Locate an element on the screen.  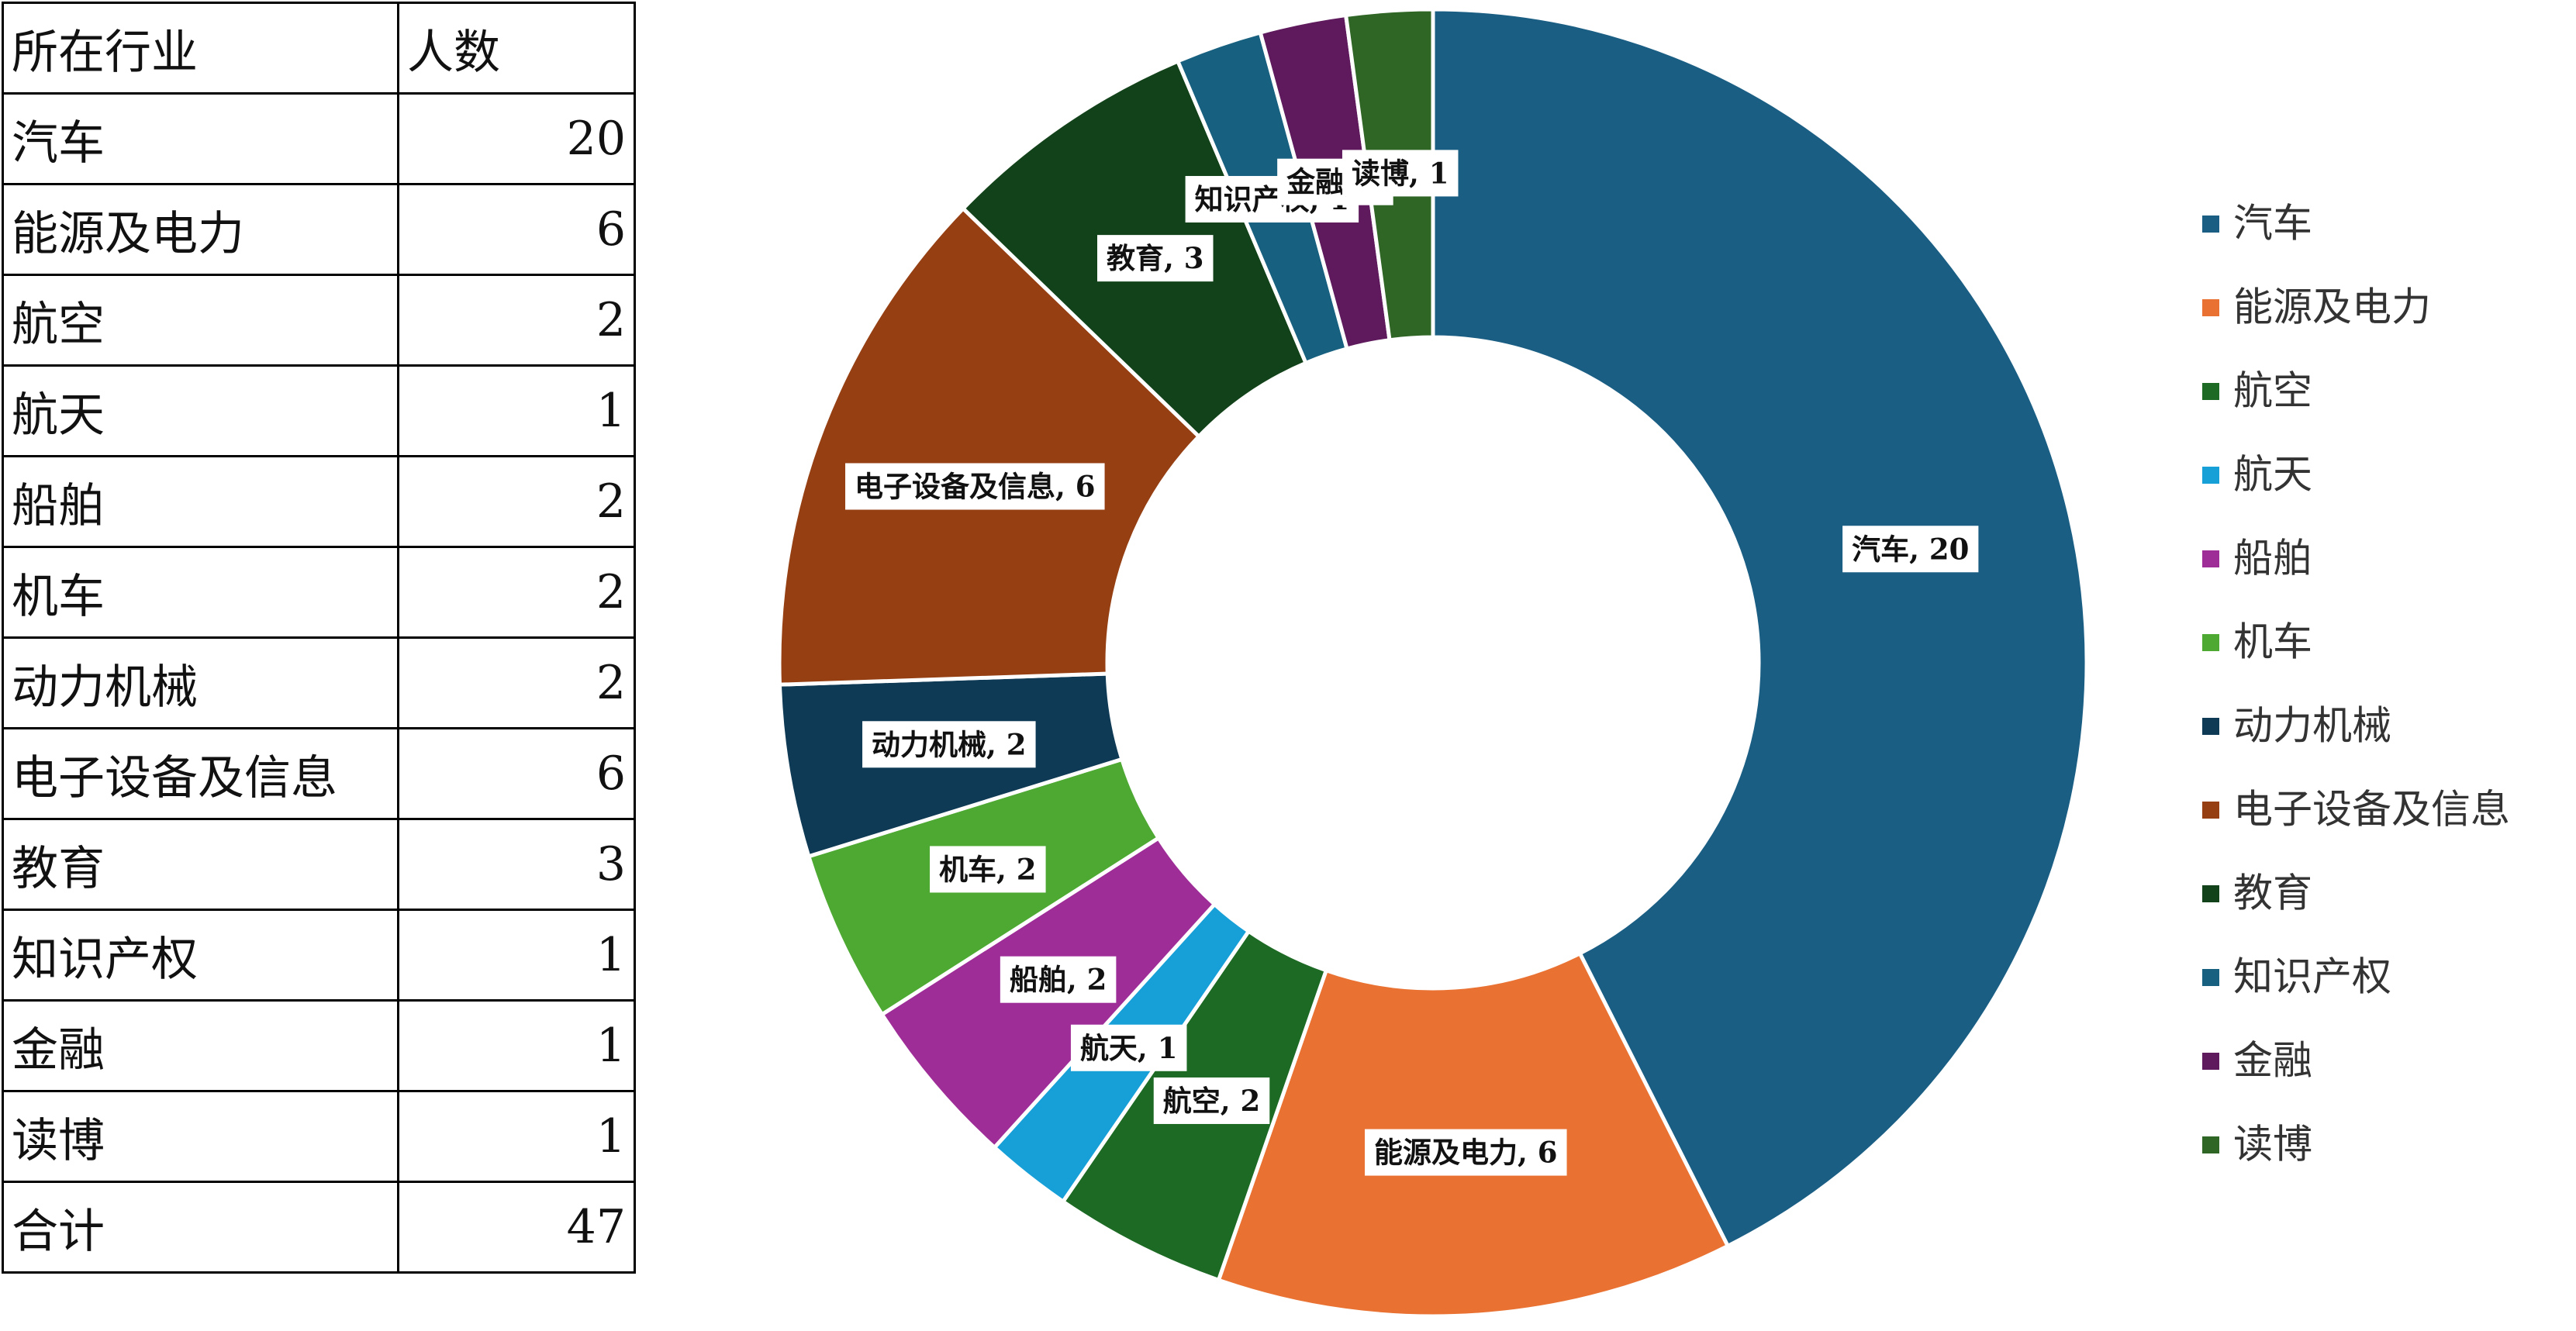
table-row: 金融 1 is located at coordinates (319, 1045).